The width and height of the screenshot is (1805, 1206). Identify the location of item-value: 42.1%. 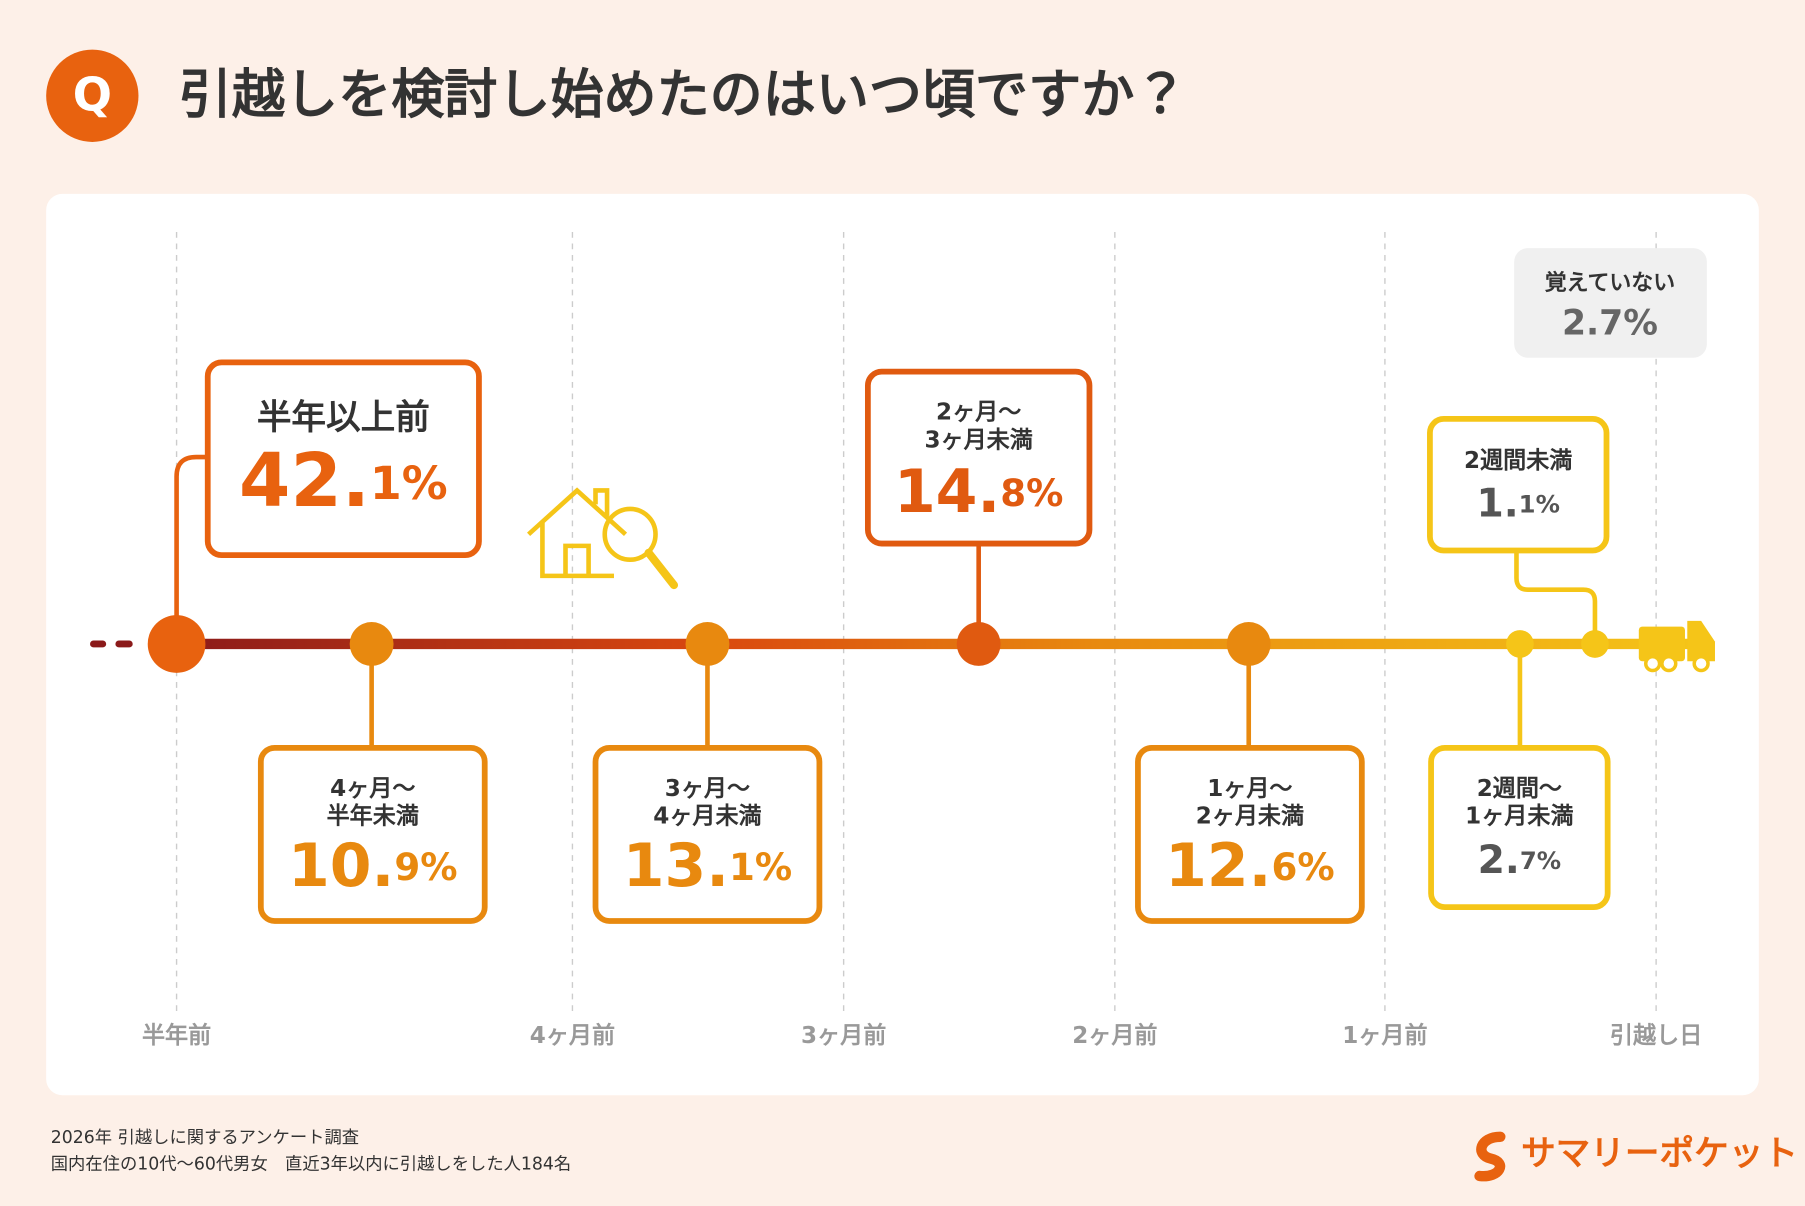
(343, 481).